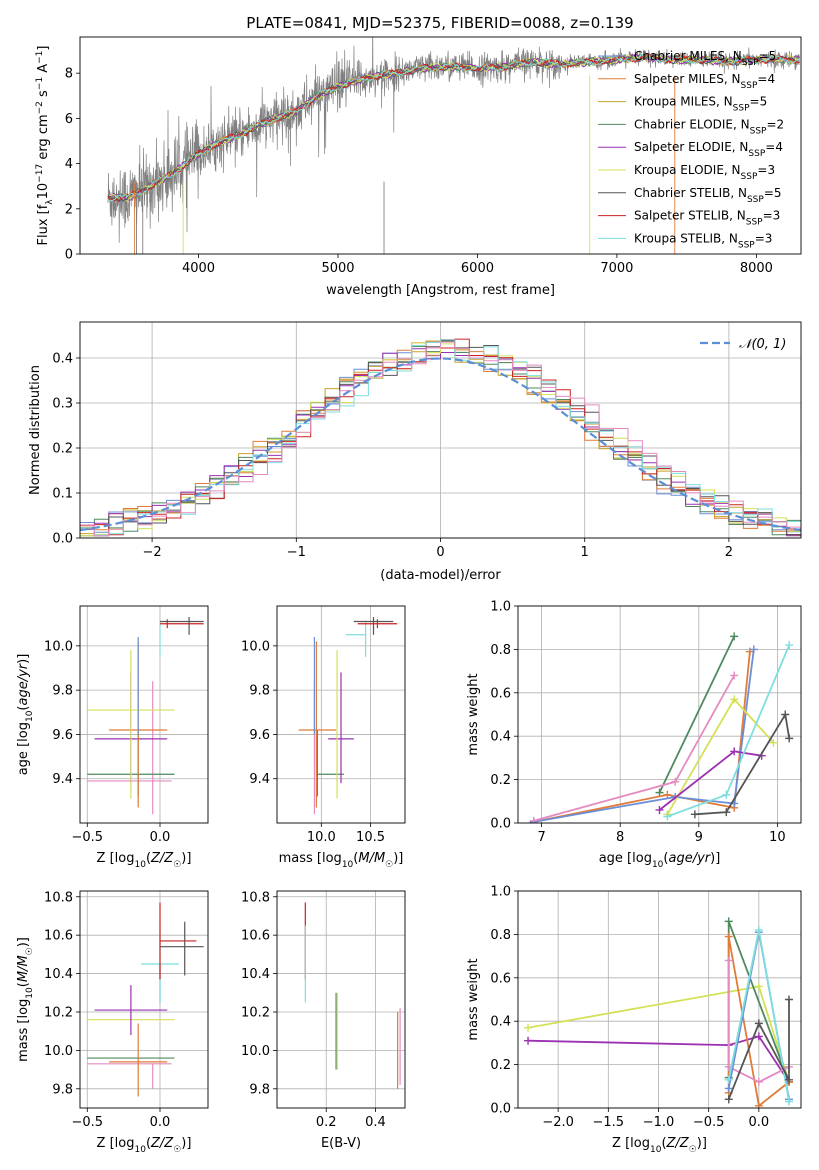 The image size is (819, 1170). What do you see at coordinates (659, 1122) in the screenshot?
I see `x-tick-label: −1.0` at bounding box center [659, 1122].